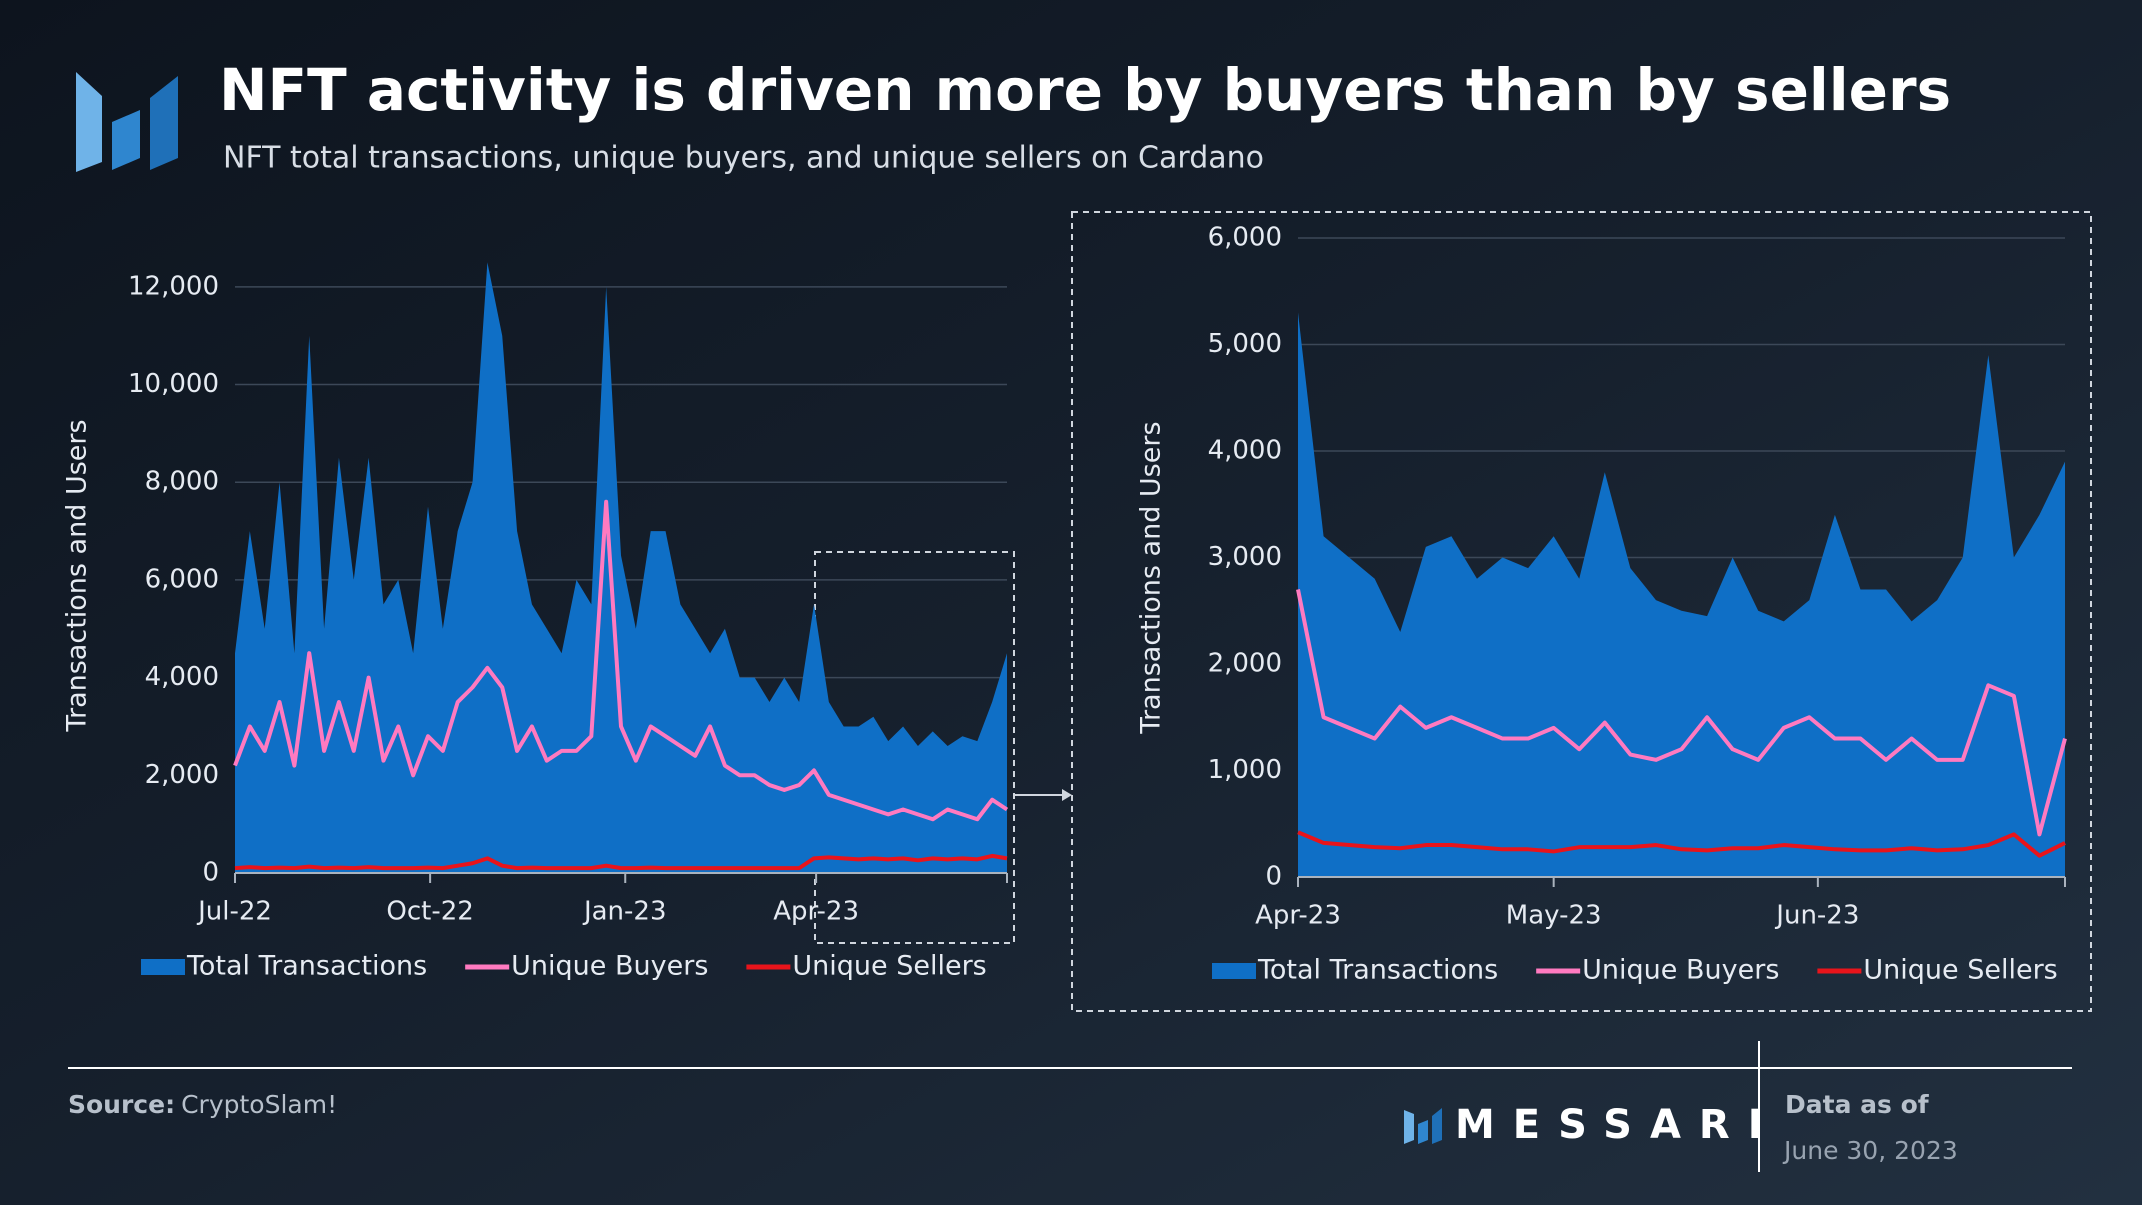 This screenshot has width=2142, height=1205. What do you see at coordinates (182, 482) in the screenshot?
I see `y-tick-label: 8,000` at bounding box center [182, 482].